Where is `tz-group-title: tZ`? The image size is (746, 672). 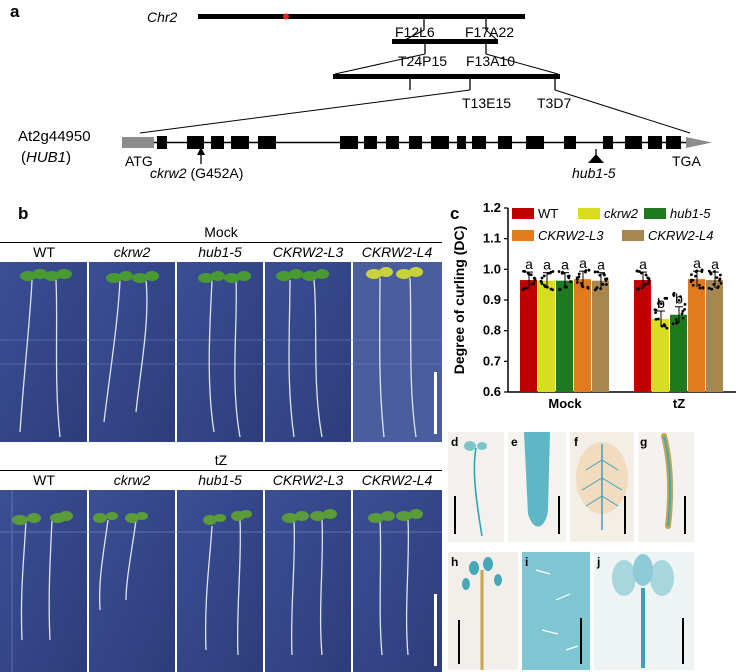
tz-group-title: tZ is located at coordinates (221, 460).